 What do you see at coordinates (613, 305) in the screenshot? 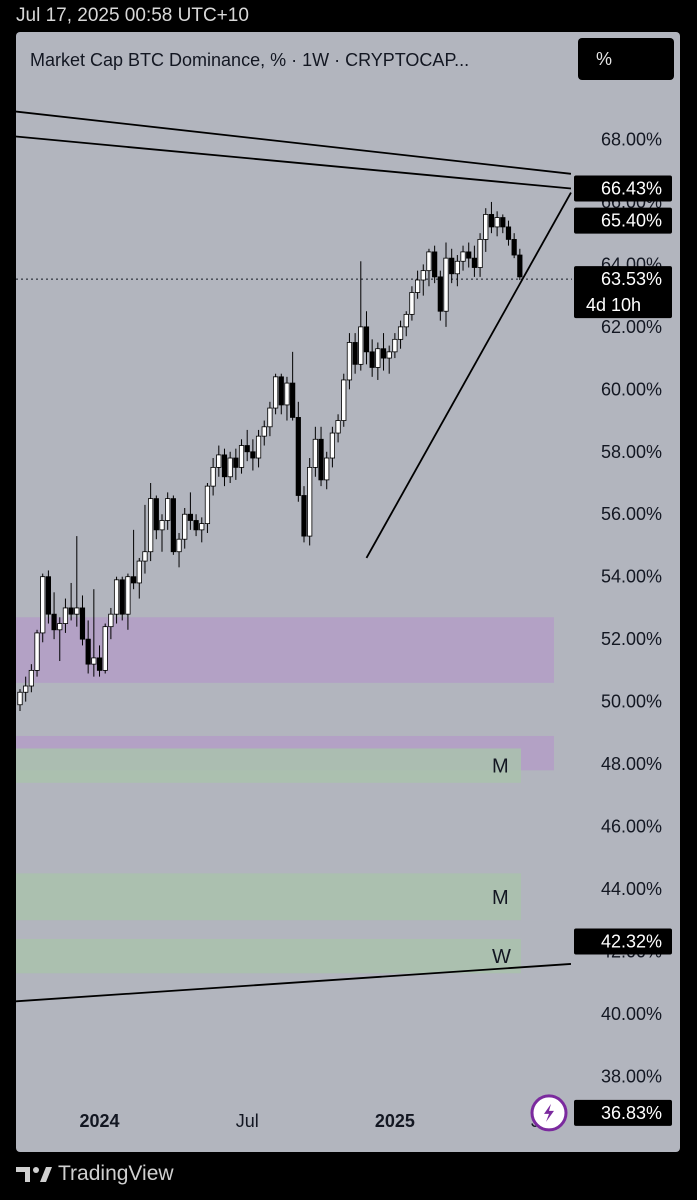
I see `countdown-label: 4d 10h` at bounding box center [613, 305].